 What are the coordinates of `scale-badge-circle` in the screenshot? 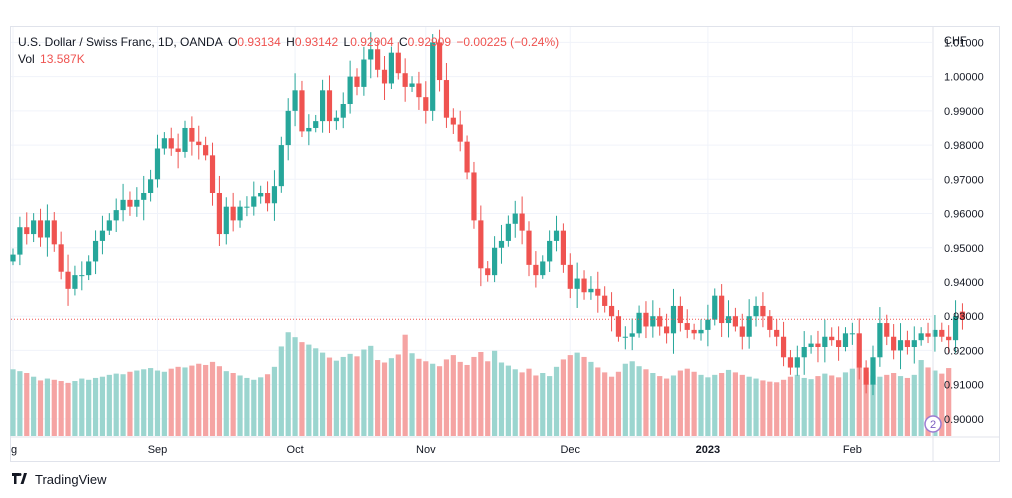 It's located at (933, 424).